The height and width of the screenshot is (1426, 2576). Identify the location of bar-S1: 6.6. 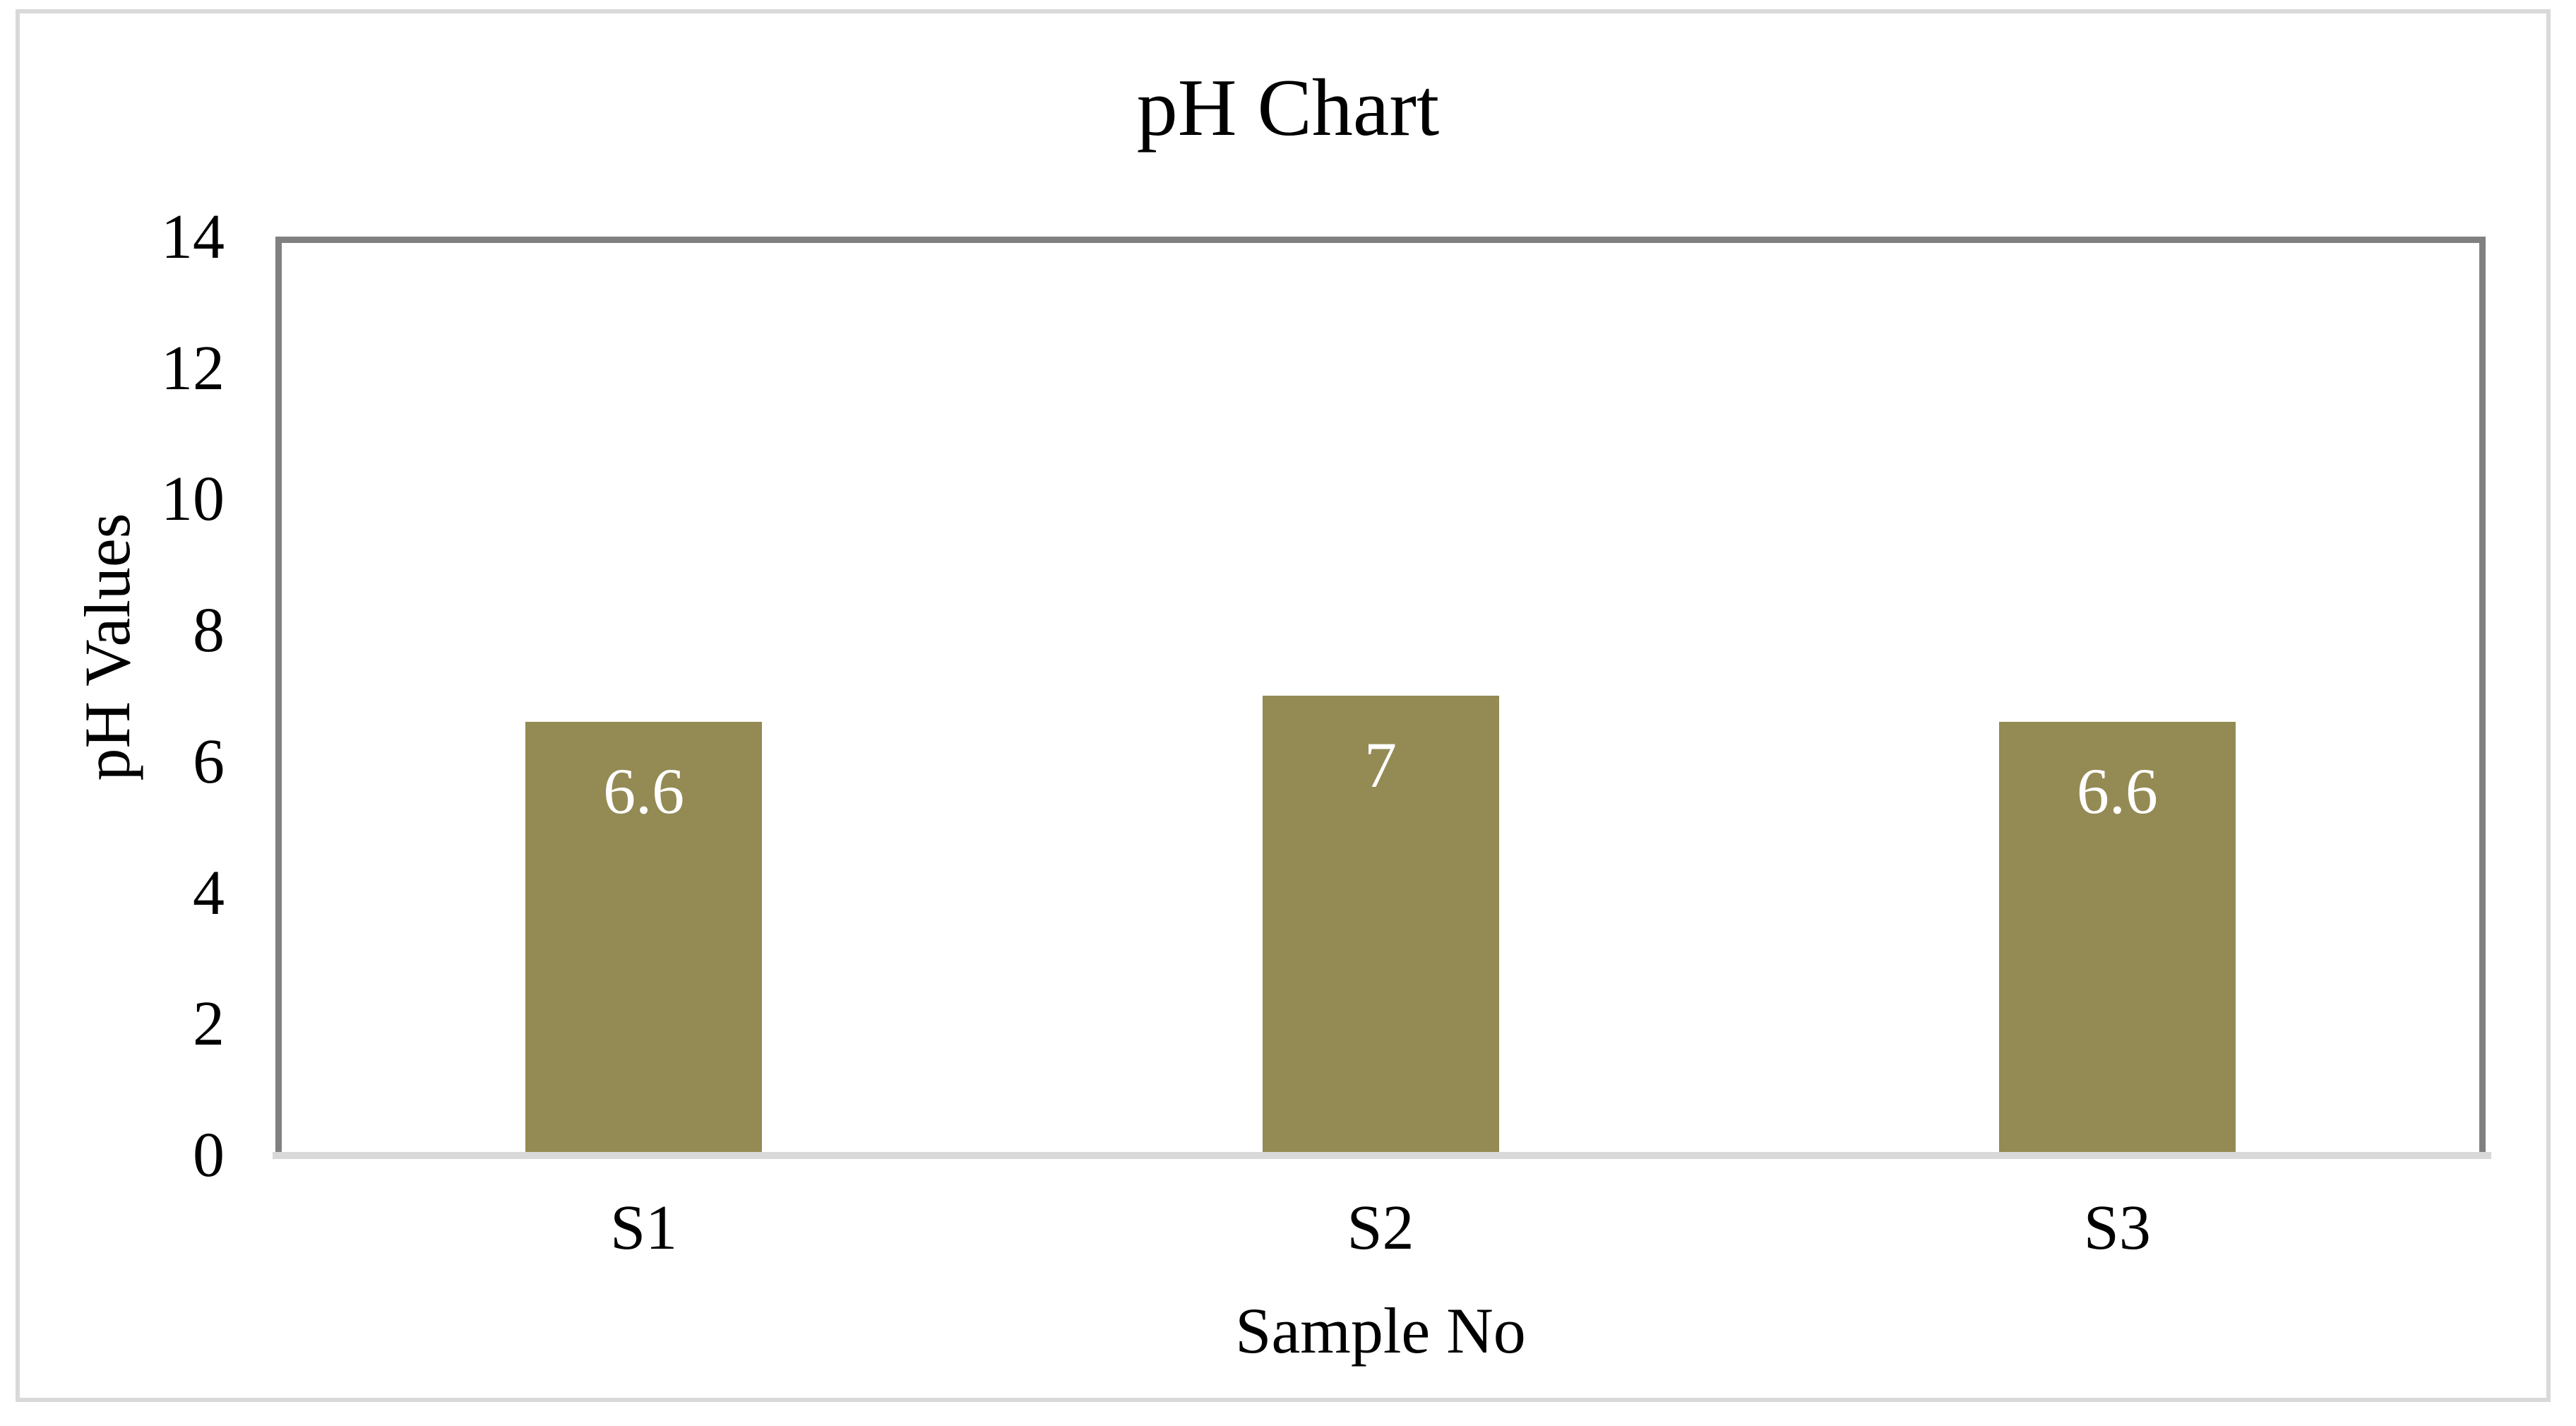
(644, 938).